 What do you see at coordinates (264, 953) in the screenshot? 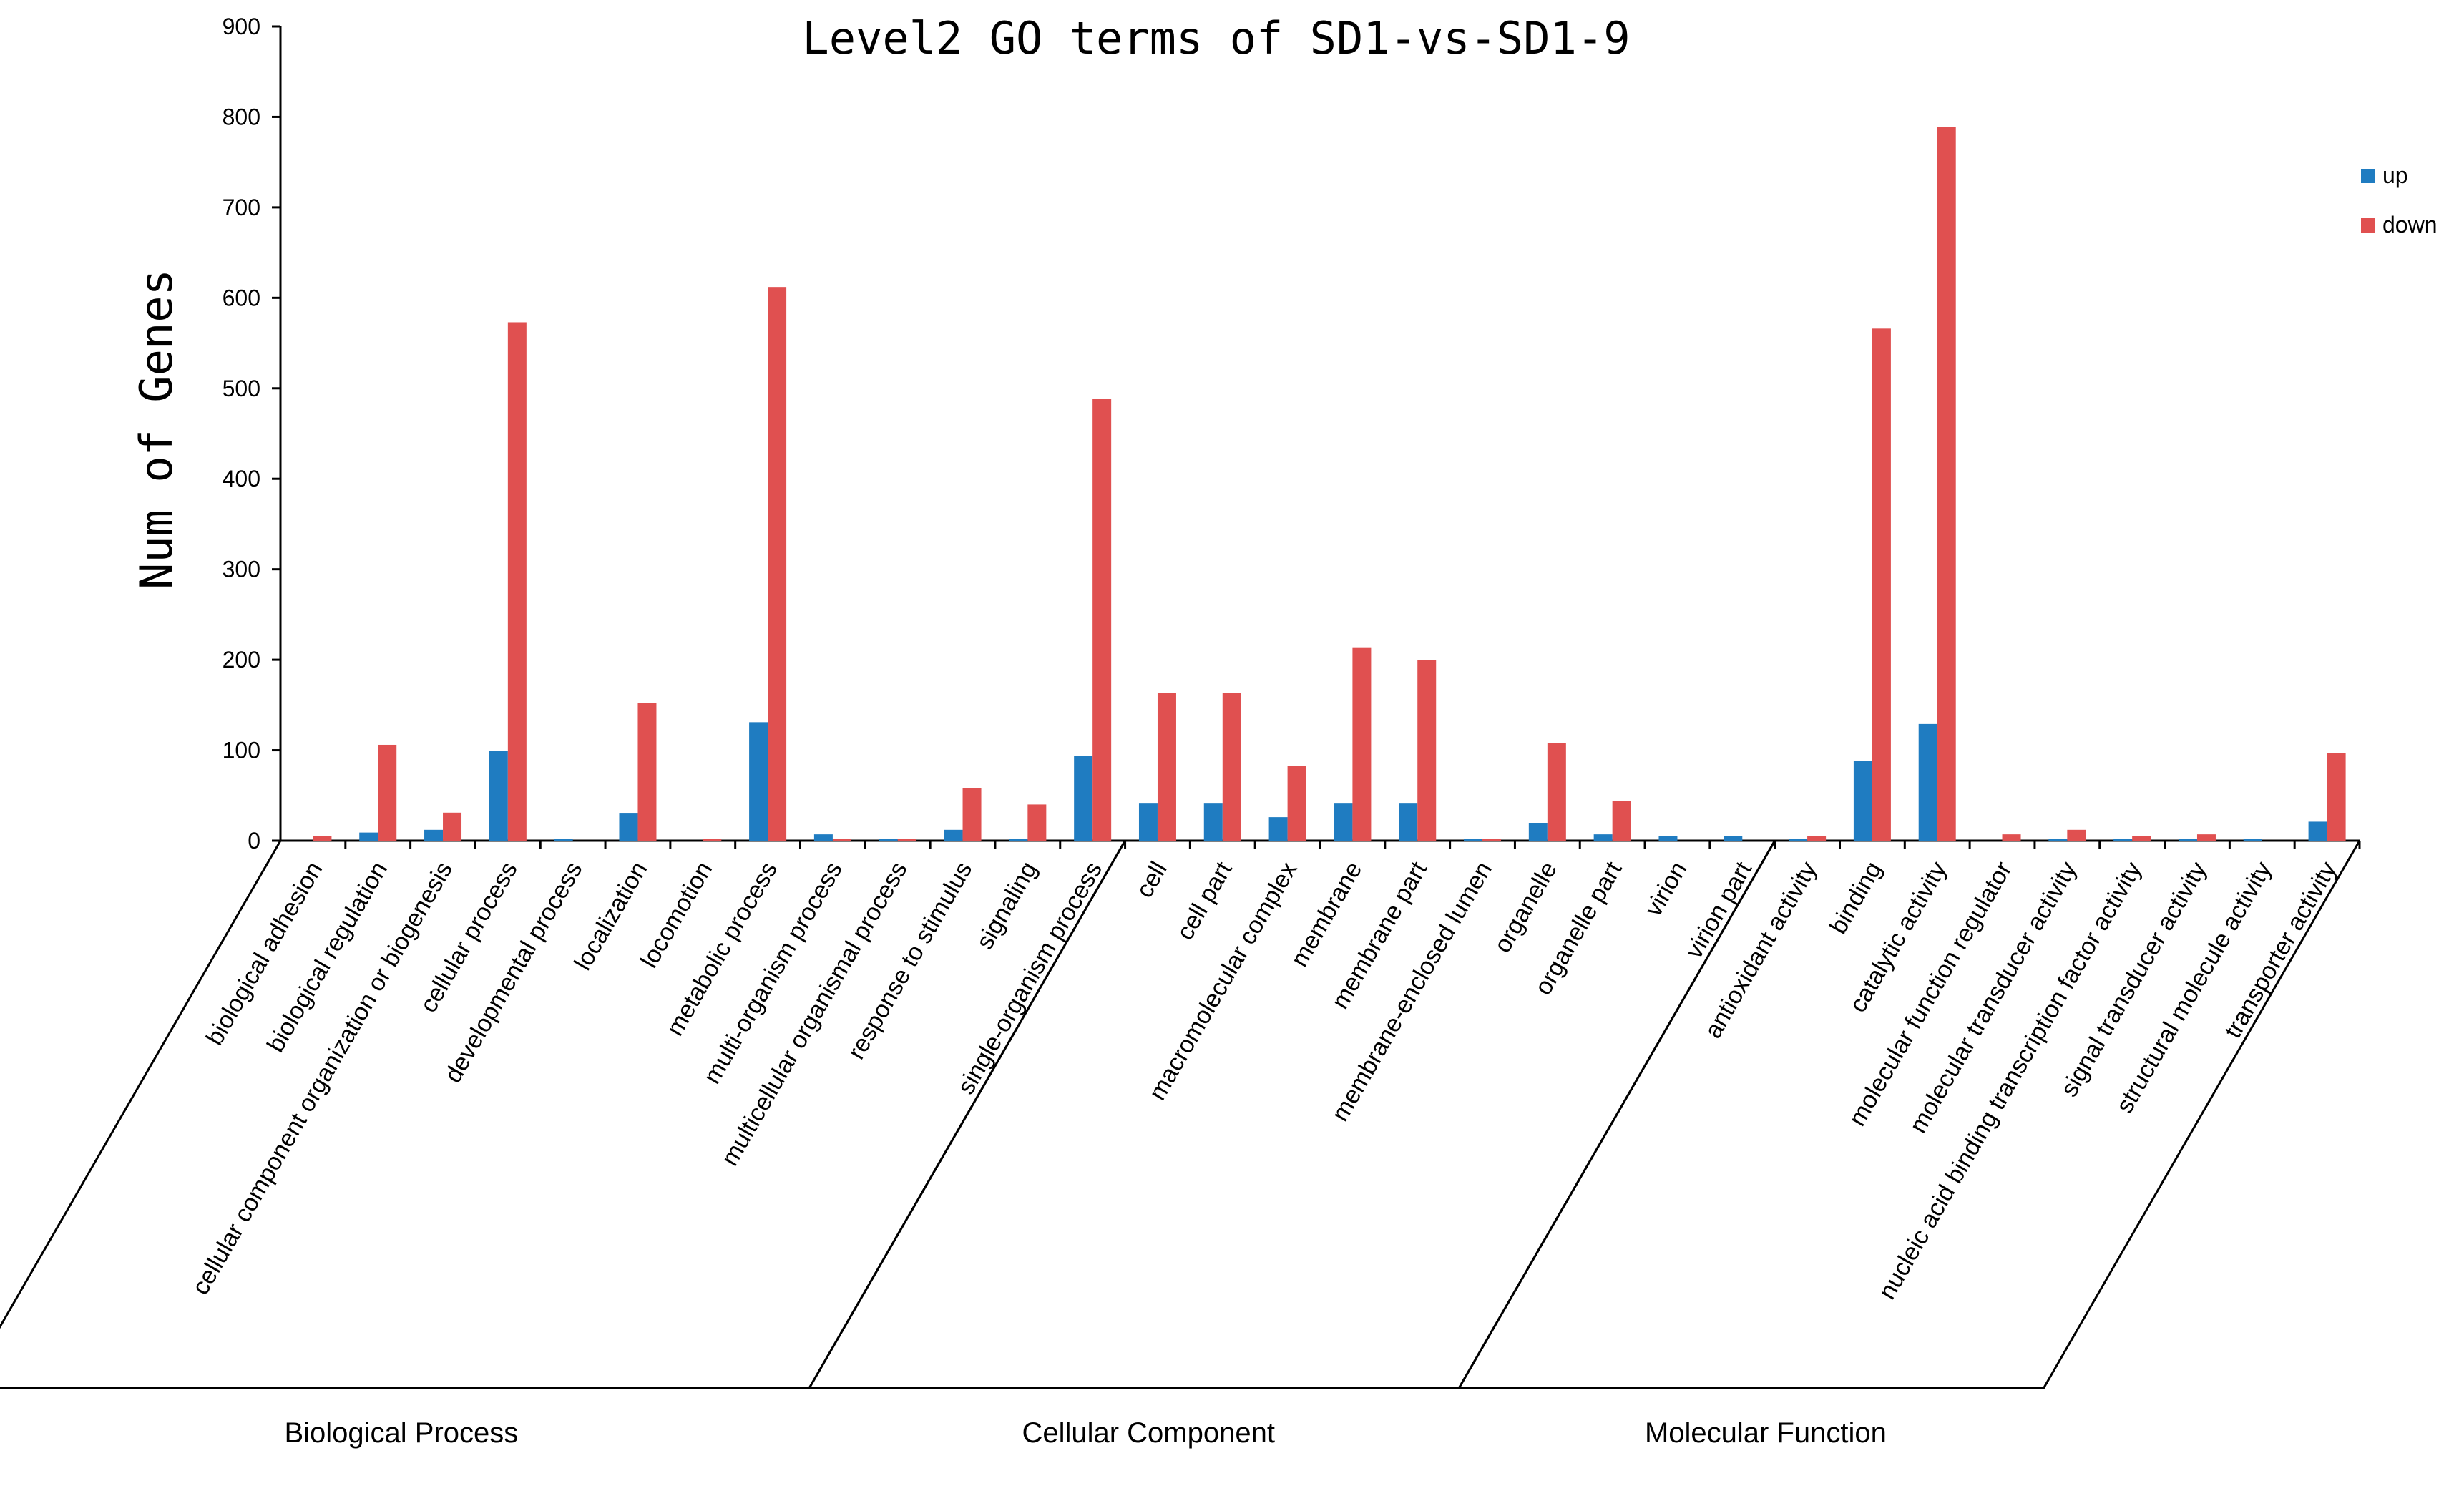
I see `category-label: biological adhesion` at bounding box center [264, 953].